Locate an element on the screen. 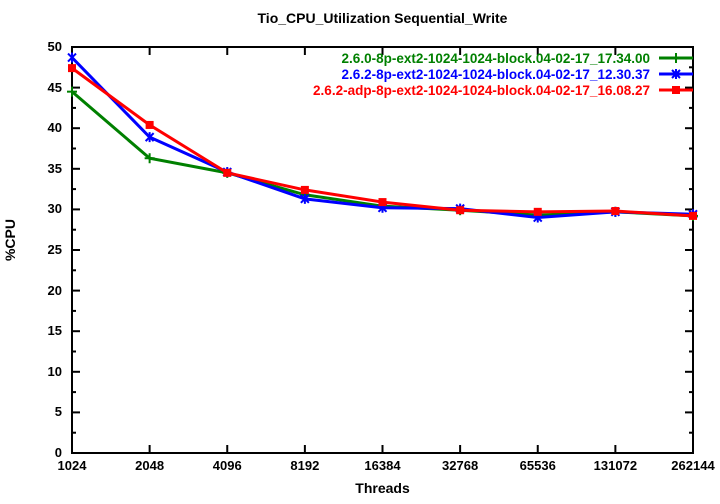 The width and height of the screenshot is (720, 504). y-tick-label: 10 is located at coordinates (54, 371).